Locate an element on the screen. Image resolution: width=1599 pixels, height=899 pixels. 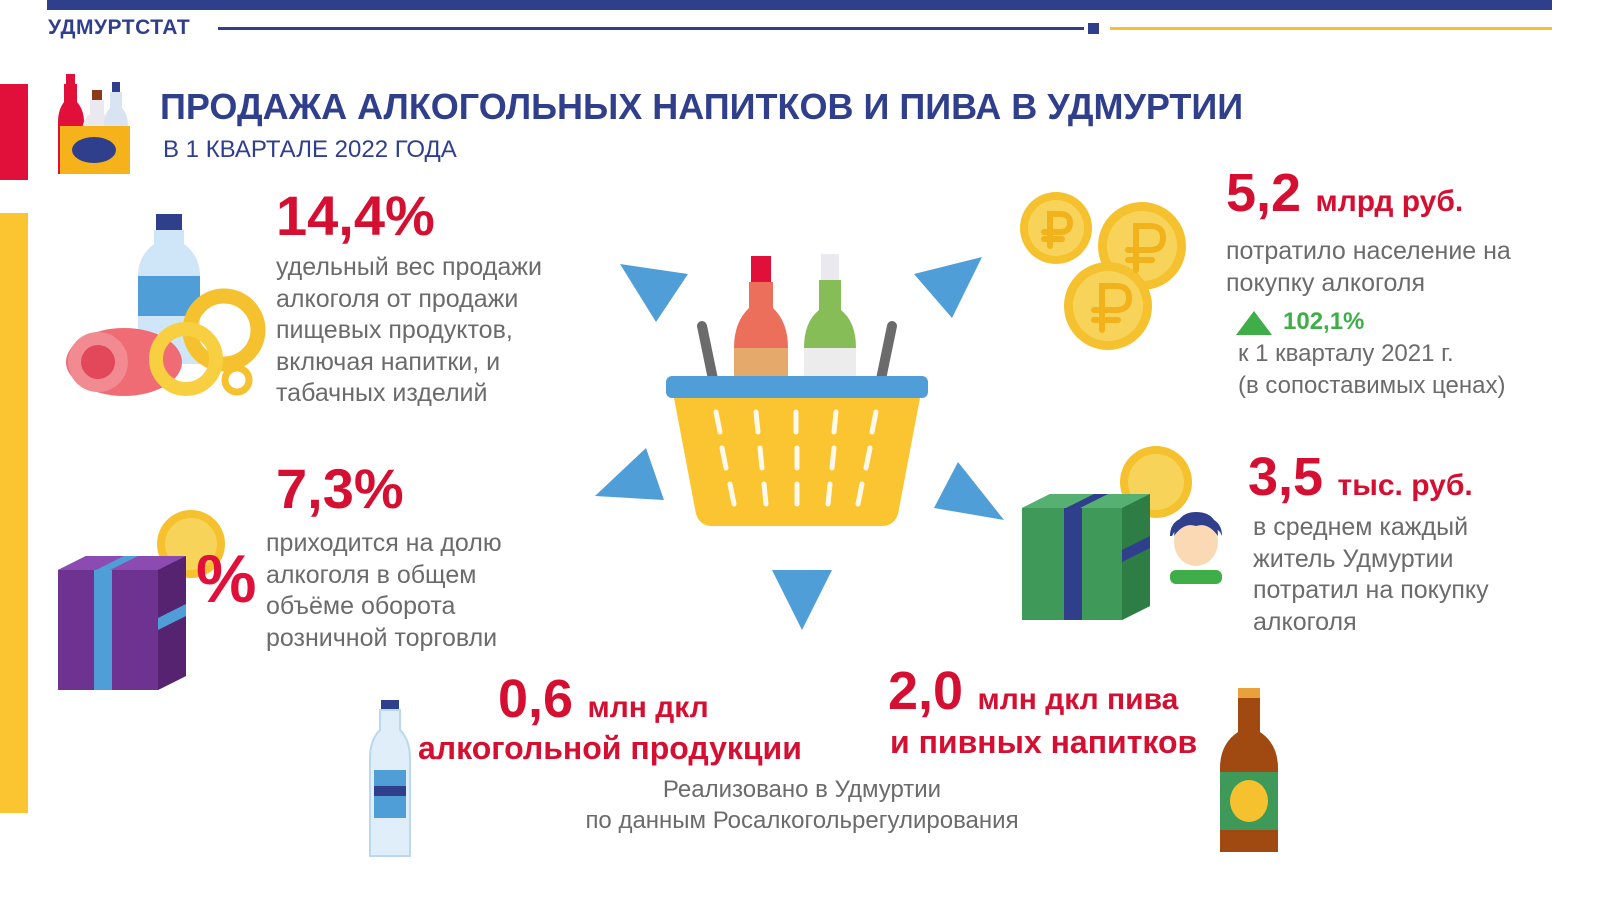
text-line: в среднем каждый is located at coordinates (1361, 527).